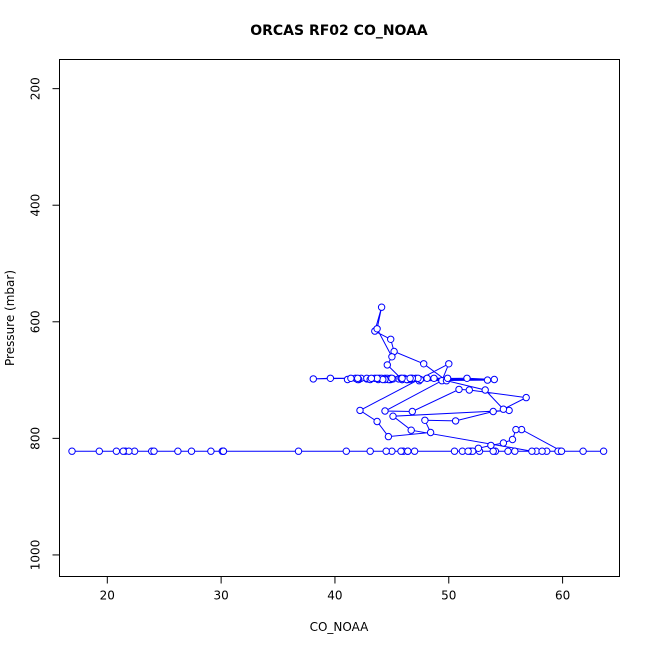 The width and height of the screenshot is (650, 650). Describe the element at coordinates (448, 596) in the screenshot. I see `x-tick-label: 50` at that location.